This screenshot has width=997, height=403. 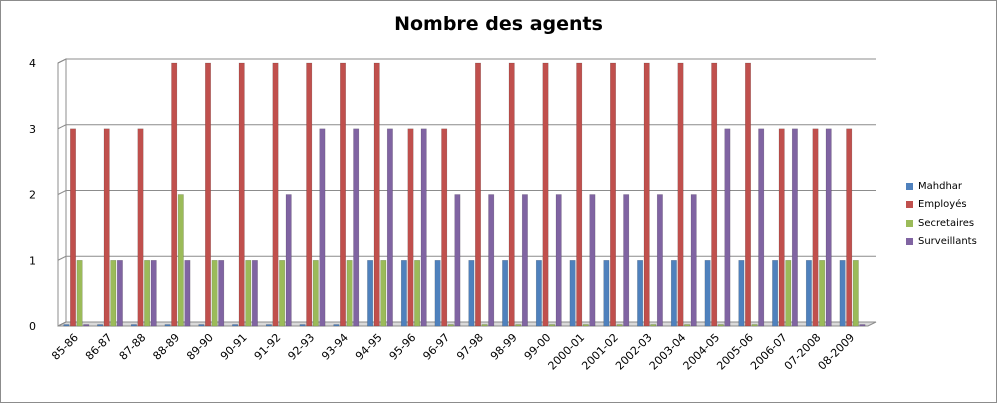 What do you see at coordinates (335, 347) in the screenshot?
I see `x-tick-label: 93-94` at bounding box center [335, 347].